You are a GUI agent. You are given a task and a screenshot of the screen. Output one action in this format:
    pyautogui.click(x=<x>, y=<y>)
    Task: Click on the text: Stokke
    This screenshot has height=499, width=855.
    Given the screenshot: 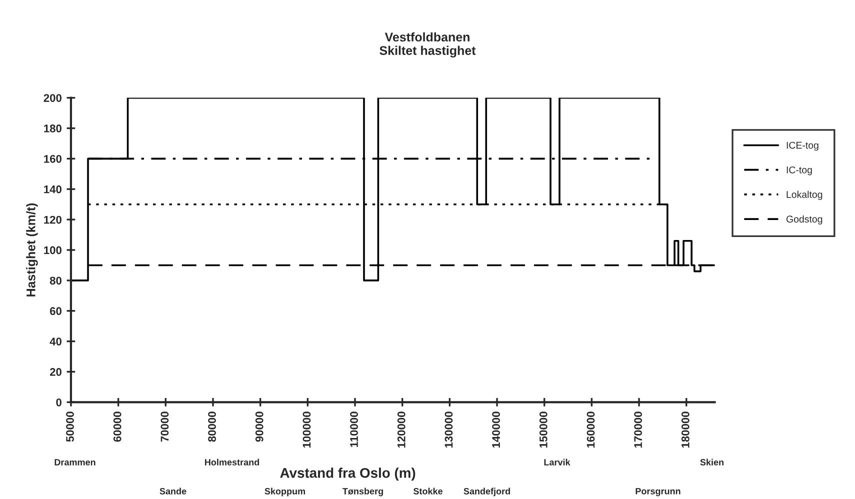 What is the action you would take?
    pyautogui.click(x=427, y=491)
    